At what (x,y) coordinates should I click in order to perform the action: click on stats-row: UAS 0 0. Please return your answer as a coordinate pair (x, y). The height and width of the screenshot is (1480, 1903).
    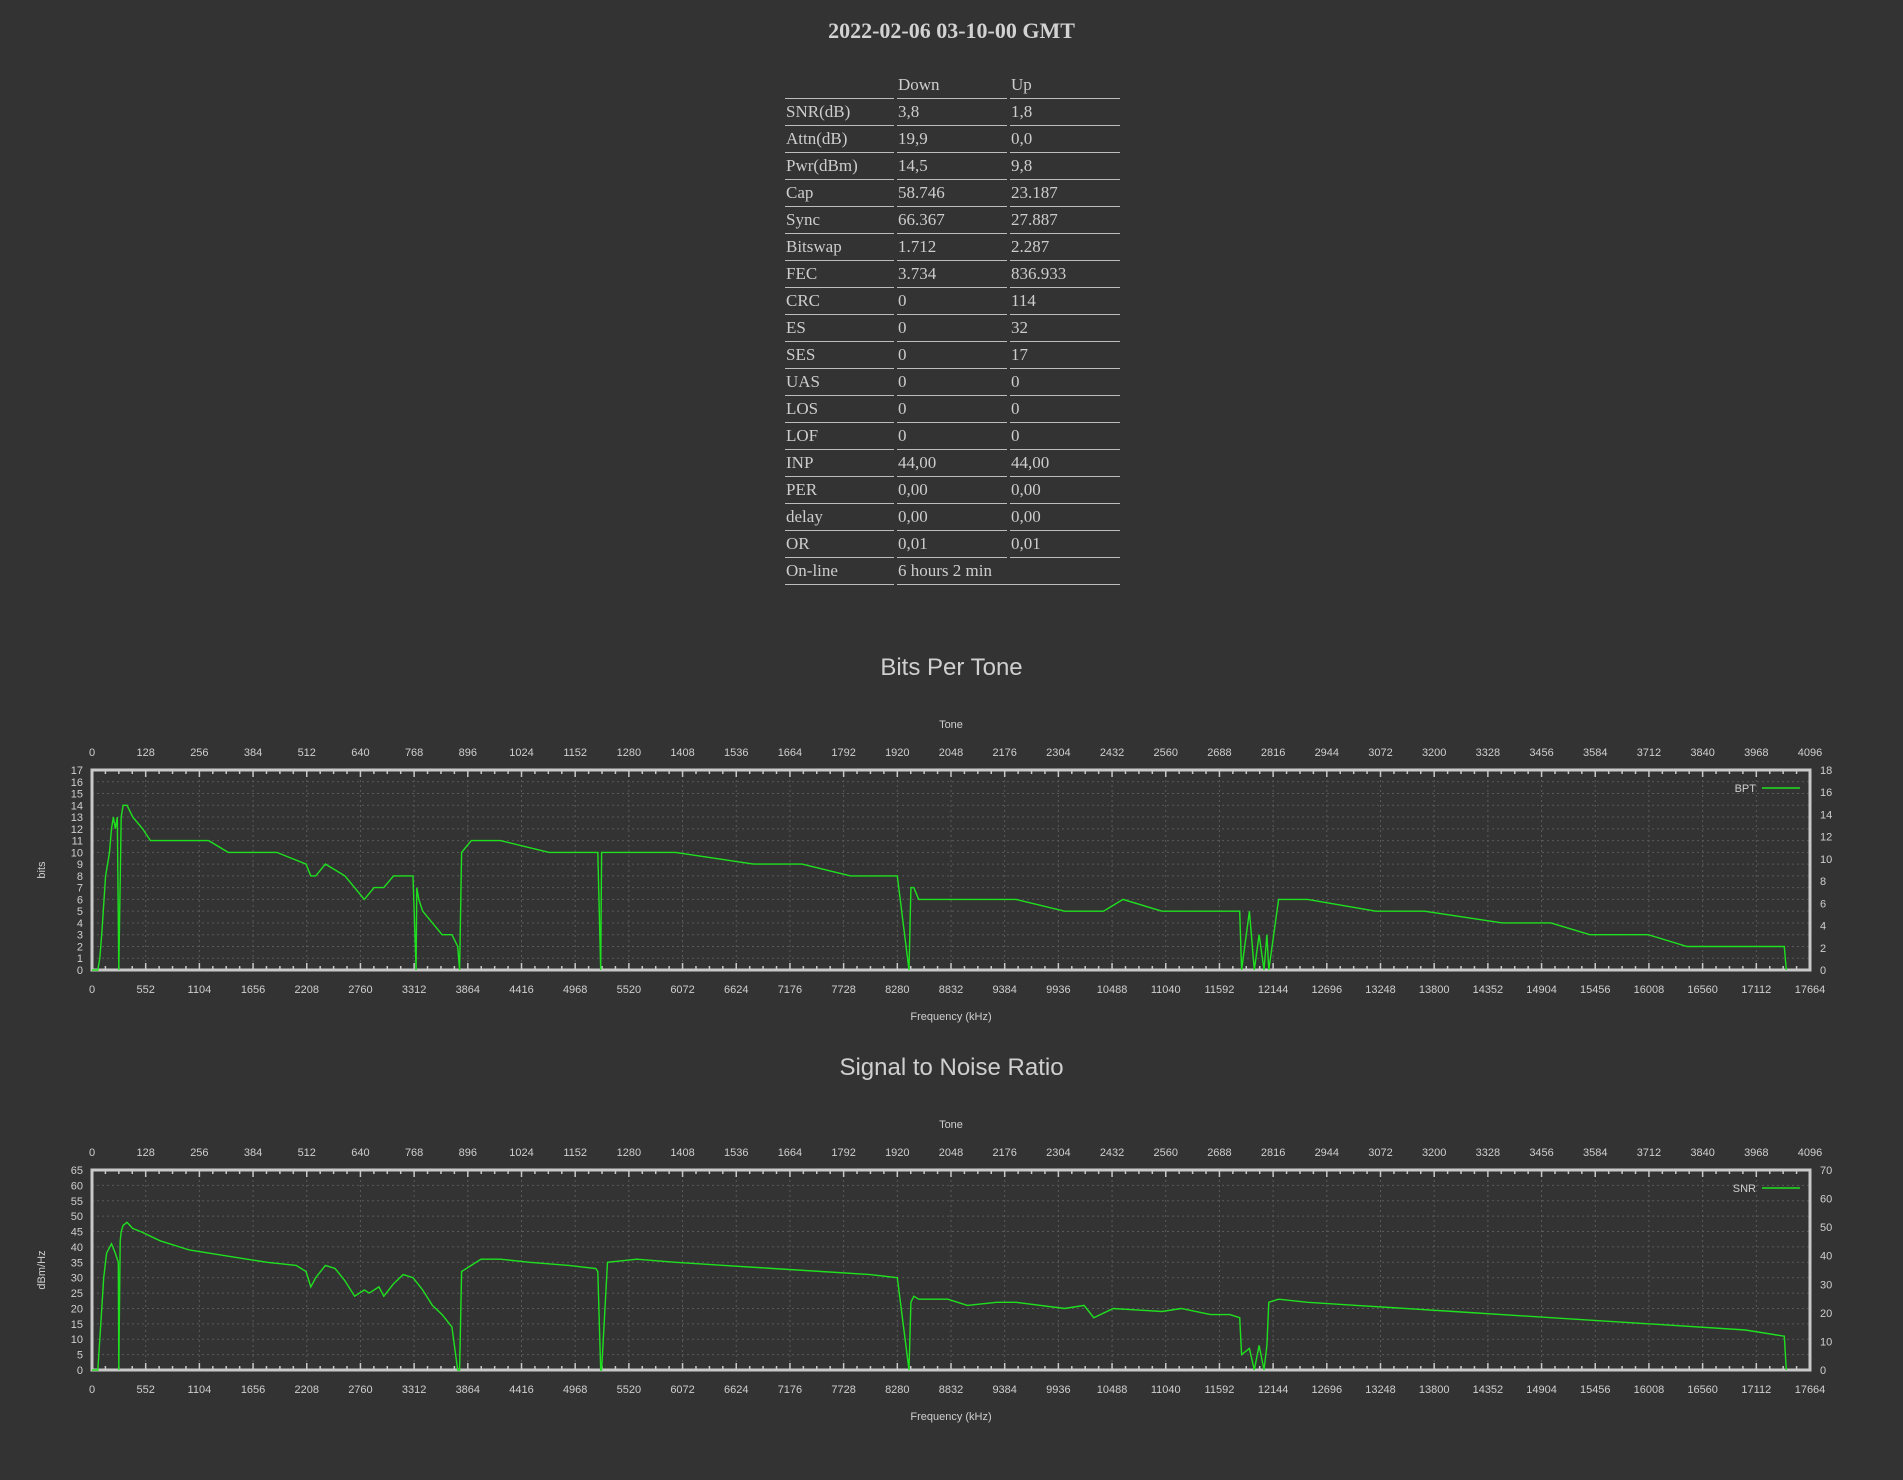
    Looking at the image, I should click on (952, 382).